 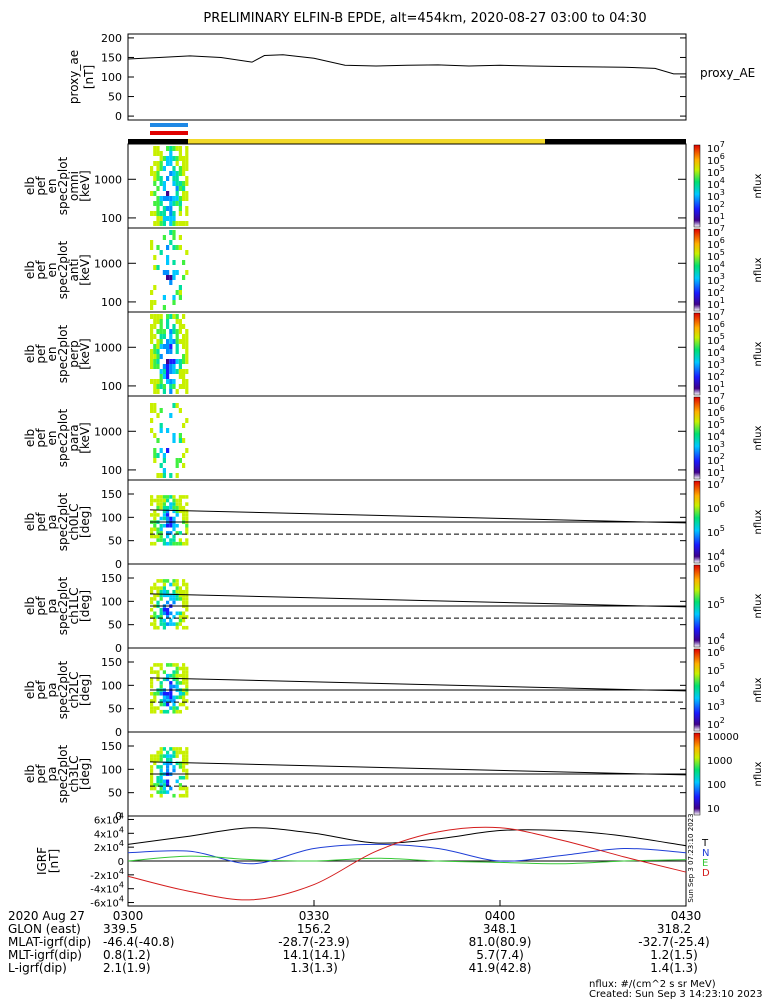 What do you see at coordinates (111, 77) in the screenshot?
I see `ae-ytick-label: 100` at bounding box center [111, 77].